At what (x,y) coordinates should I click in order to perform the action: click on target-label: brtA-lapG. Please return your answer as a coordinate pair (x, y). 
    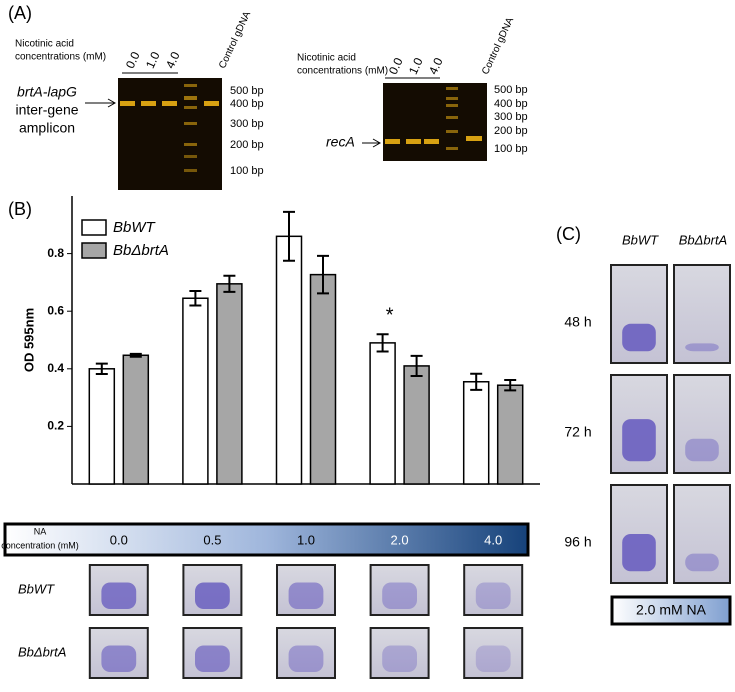
    Looking at the image, I should click on (47, 92).